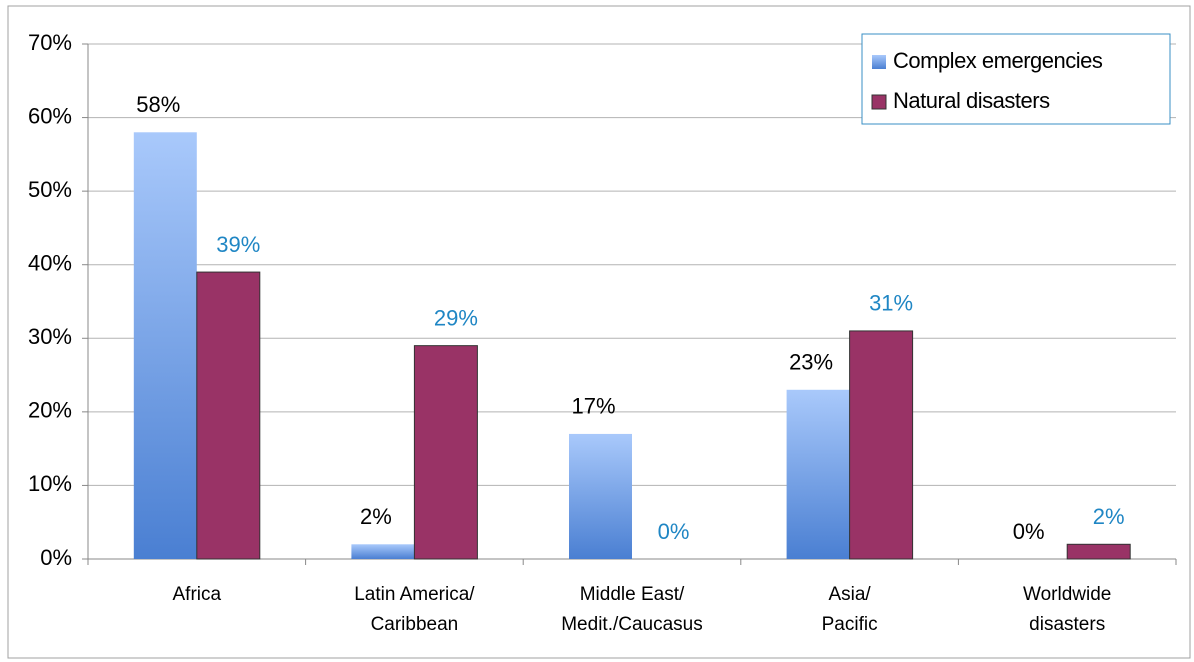 This screenshot has height=662, width=1194. Describe the element at coordinates (850, 609) in the screenshot. I see `x-tick-label: Asia/Pacific` at that location.